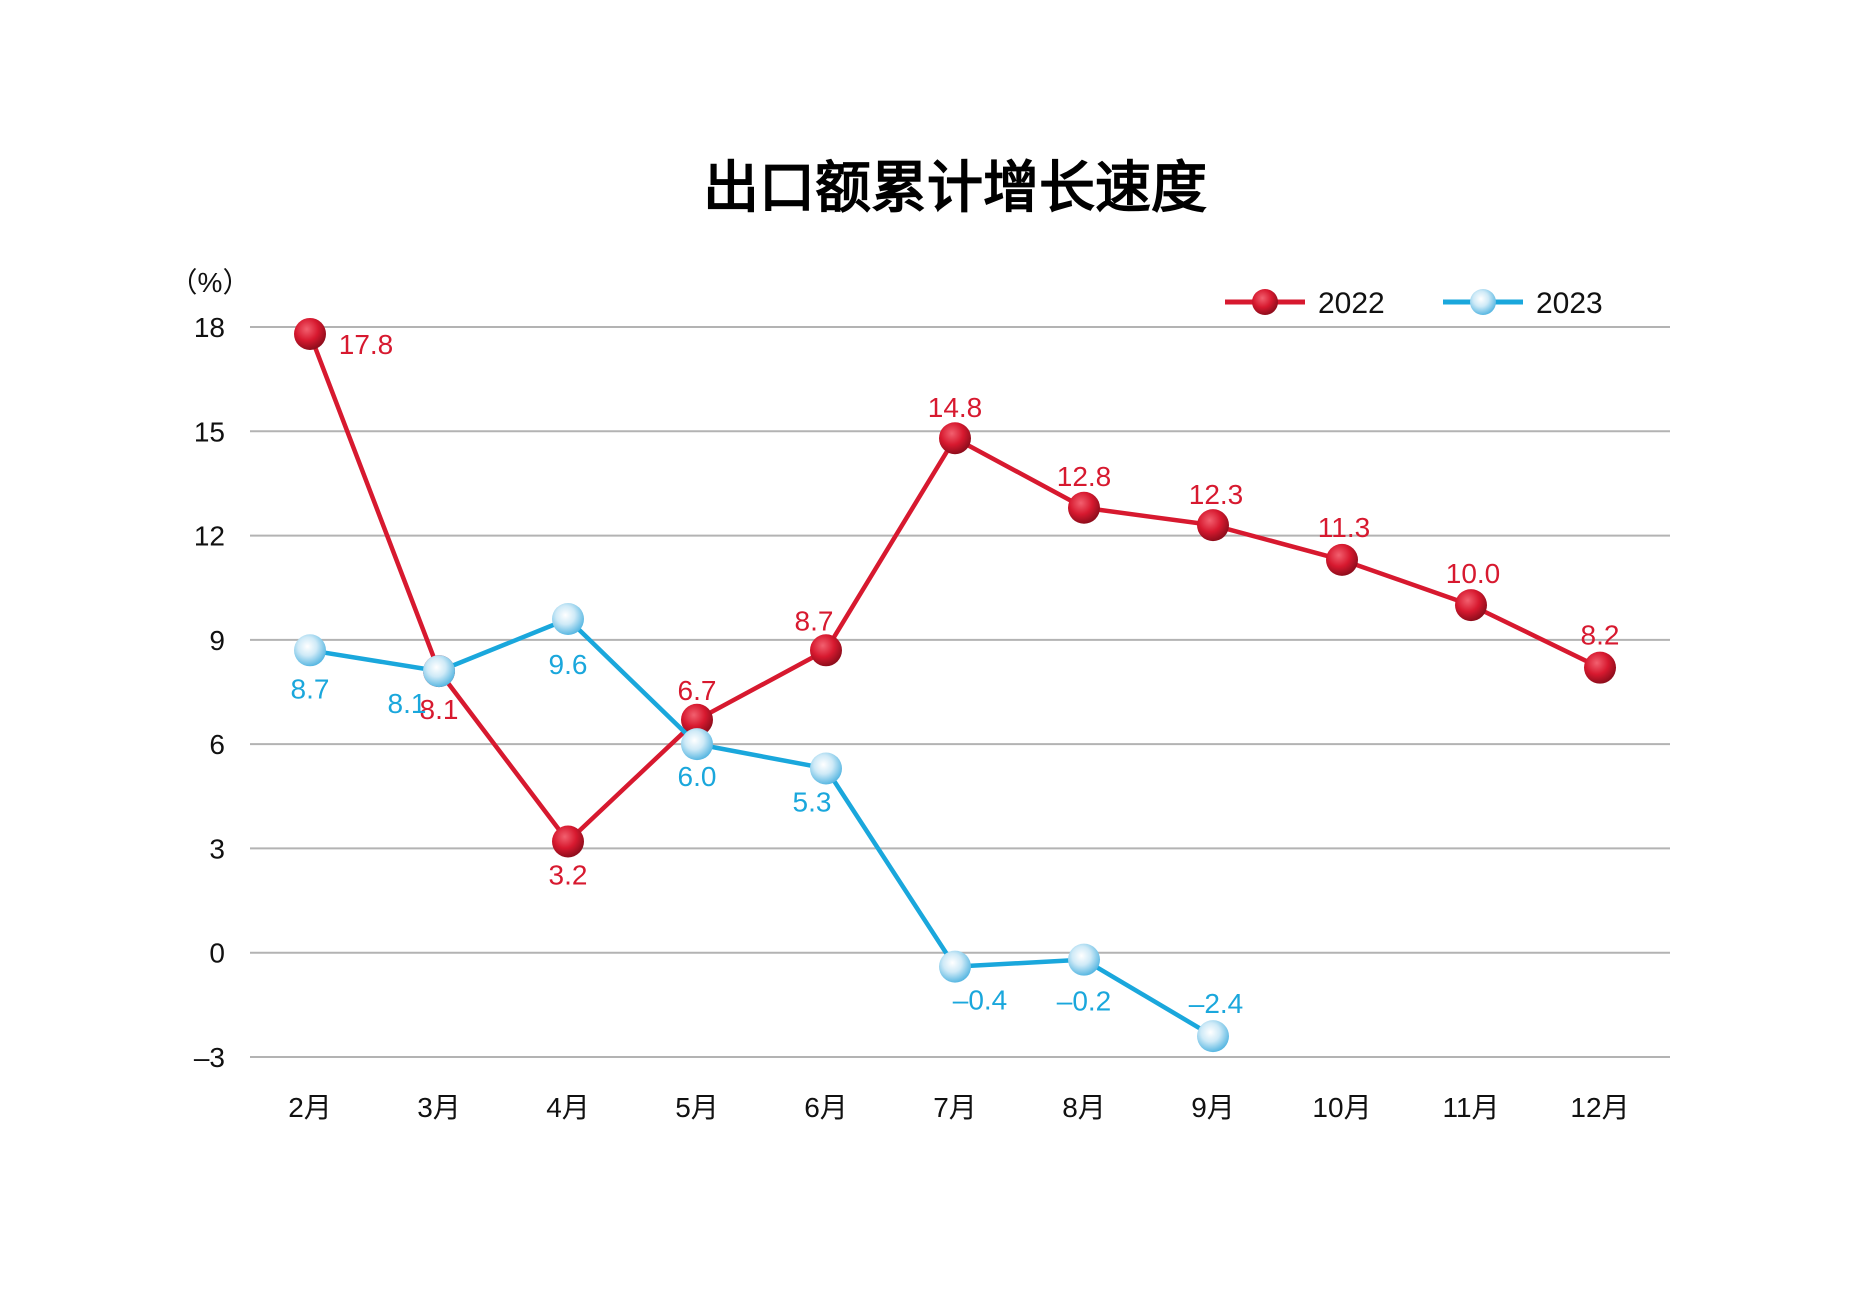 The width and height of the screenshot is (1849, 1291). Describe the element at coordinates (980, 1000) in the screenshot. I see `data-label: –0.4` at that location.